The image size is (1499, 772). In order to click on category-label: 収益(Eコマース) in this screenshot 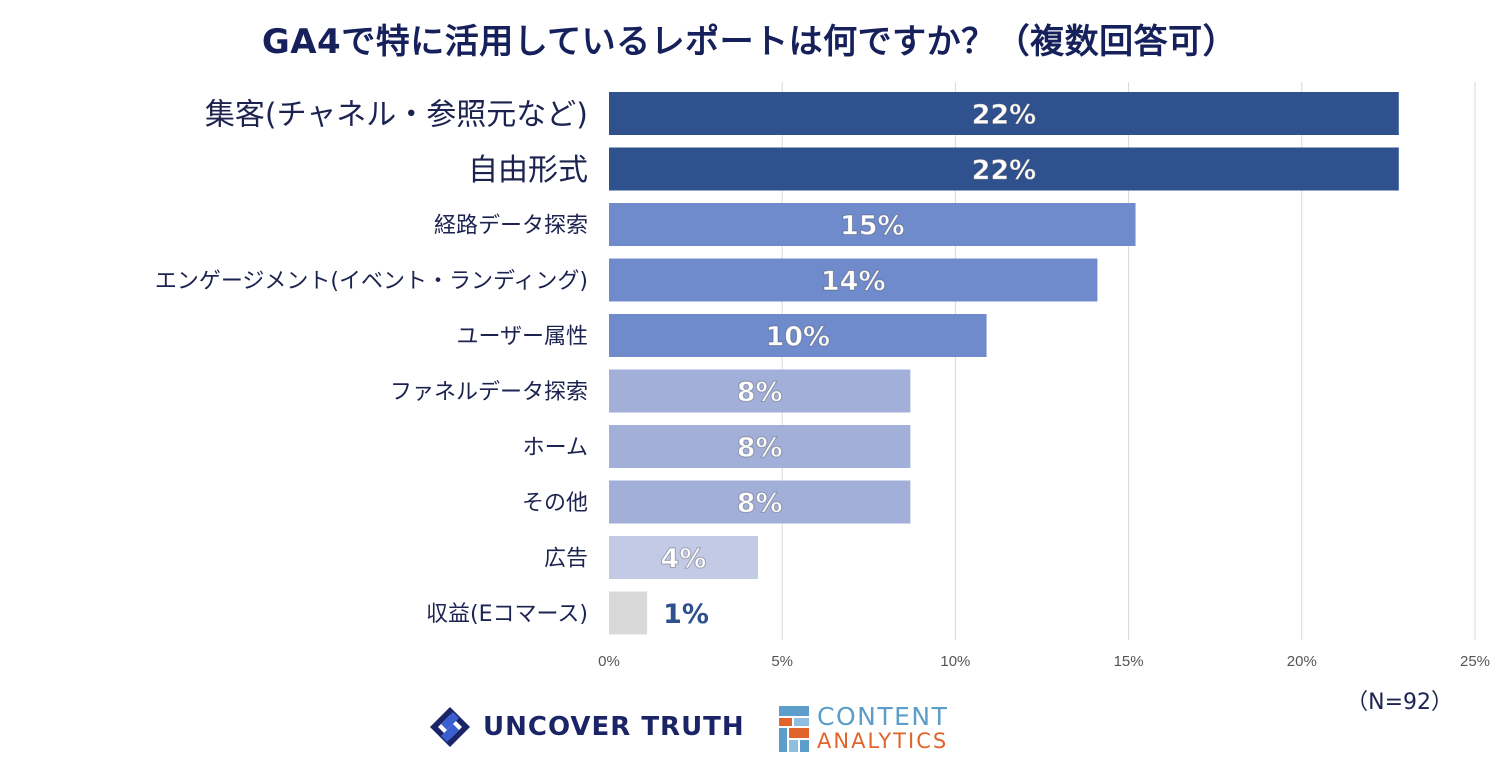, I will do `click(507, 614)`.